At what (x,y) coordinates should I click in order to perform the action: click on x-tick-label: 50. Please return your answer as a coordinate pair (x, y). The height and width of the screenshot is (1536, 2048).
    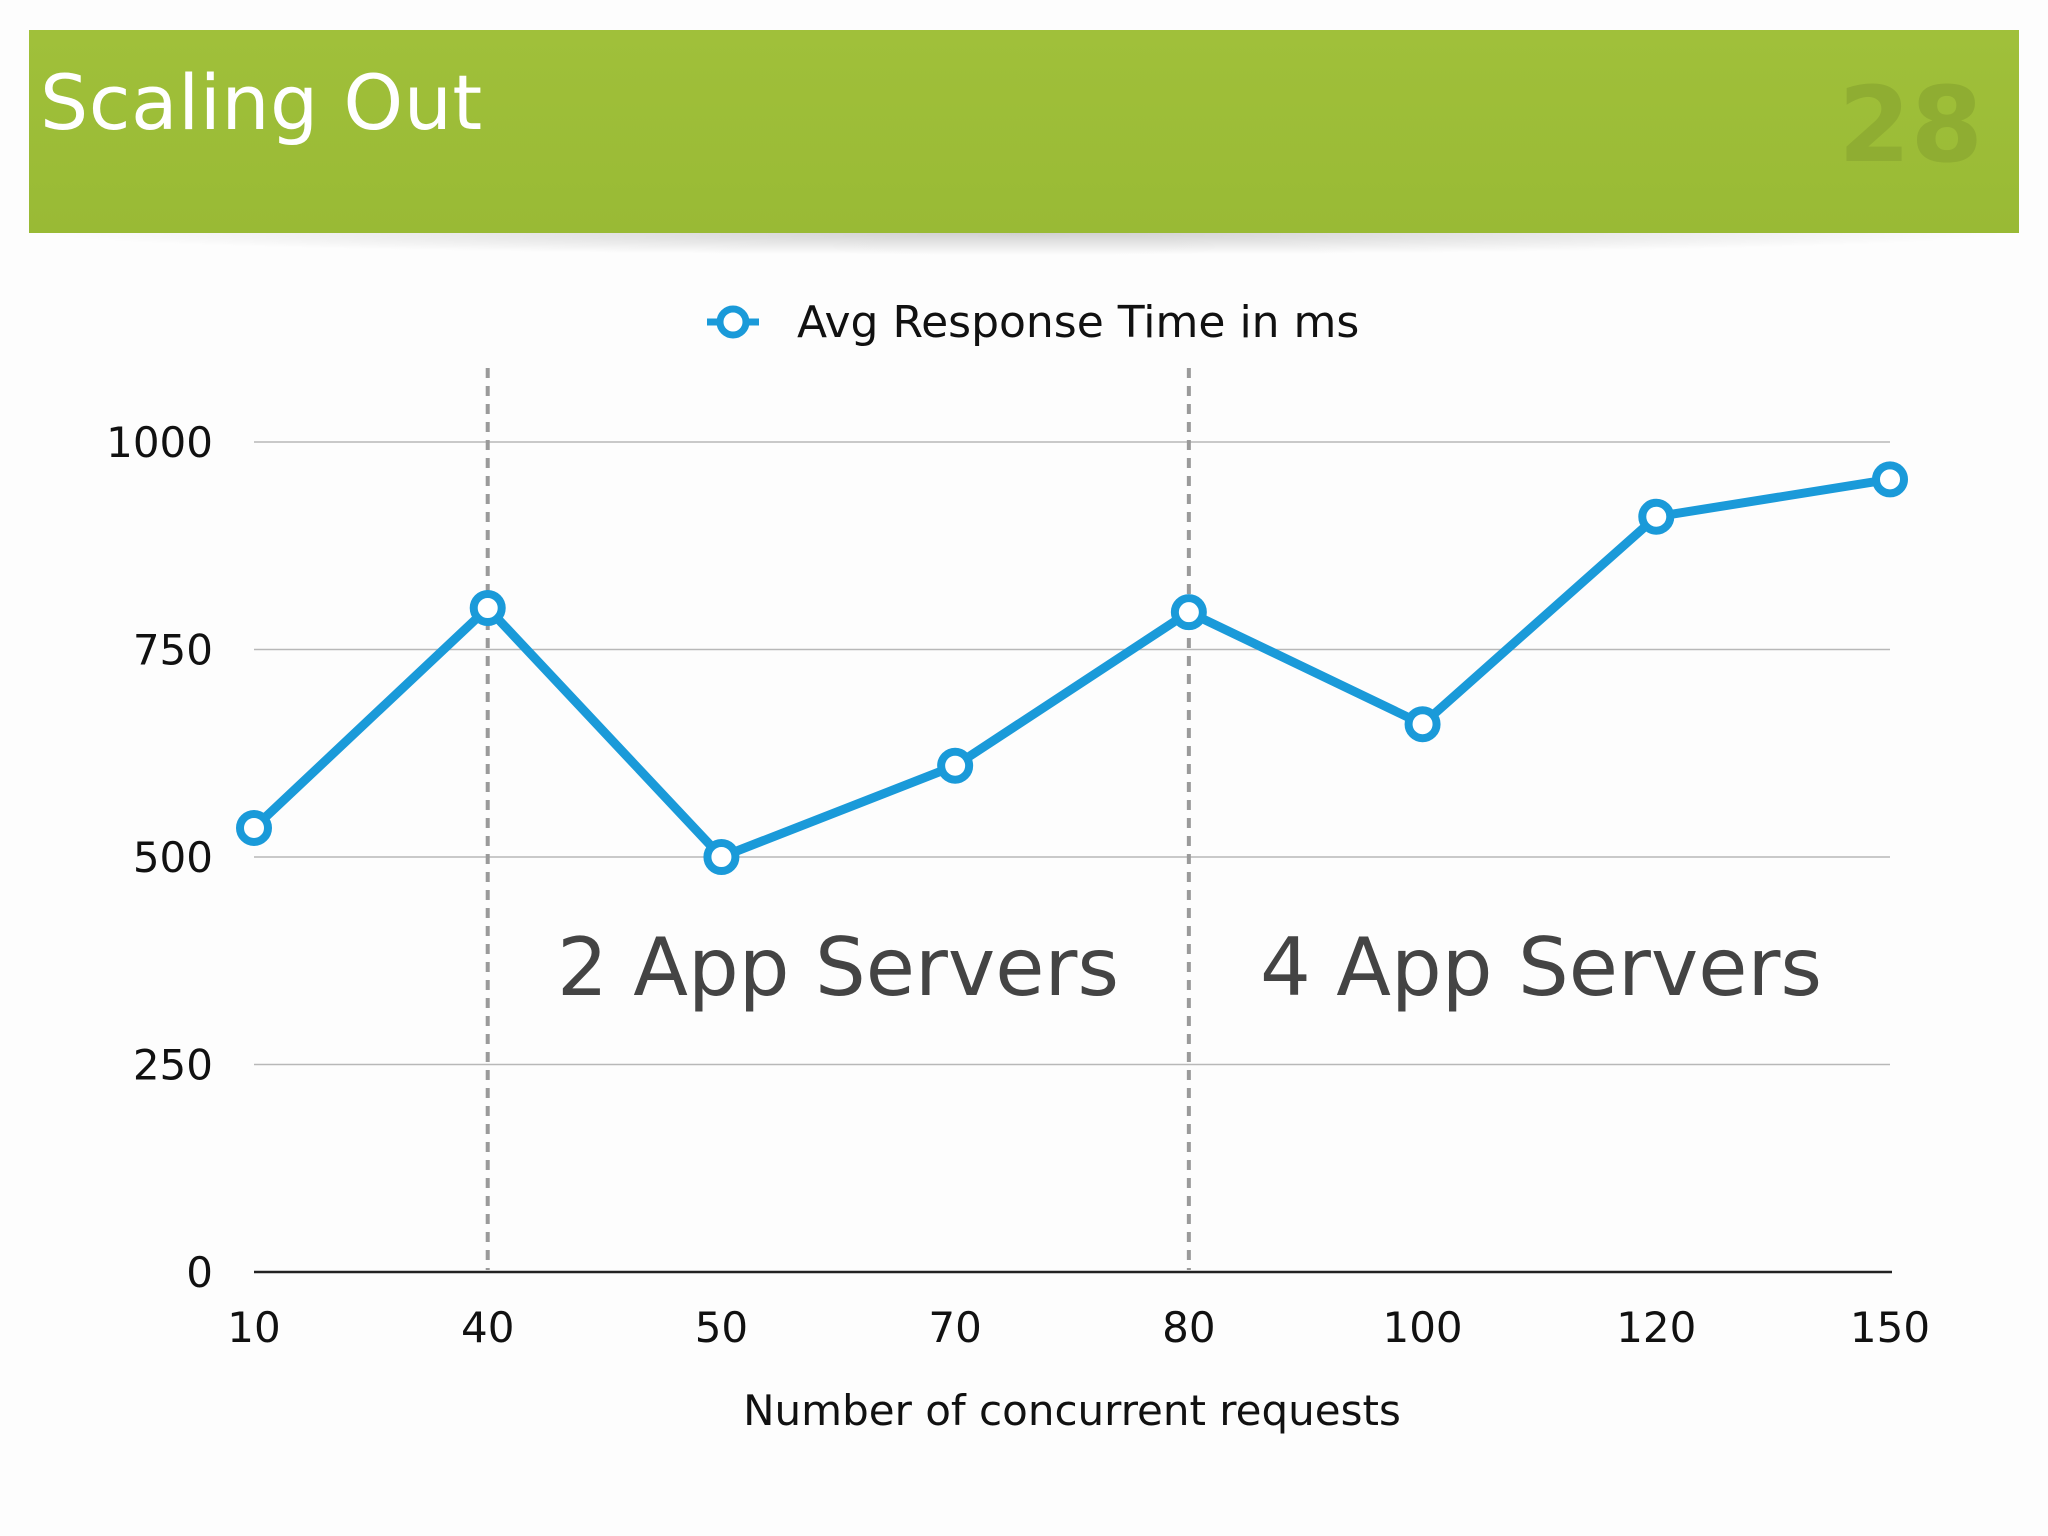
    Looking at the image, I should click on (721, 1327).